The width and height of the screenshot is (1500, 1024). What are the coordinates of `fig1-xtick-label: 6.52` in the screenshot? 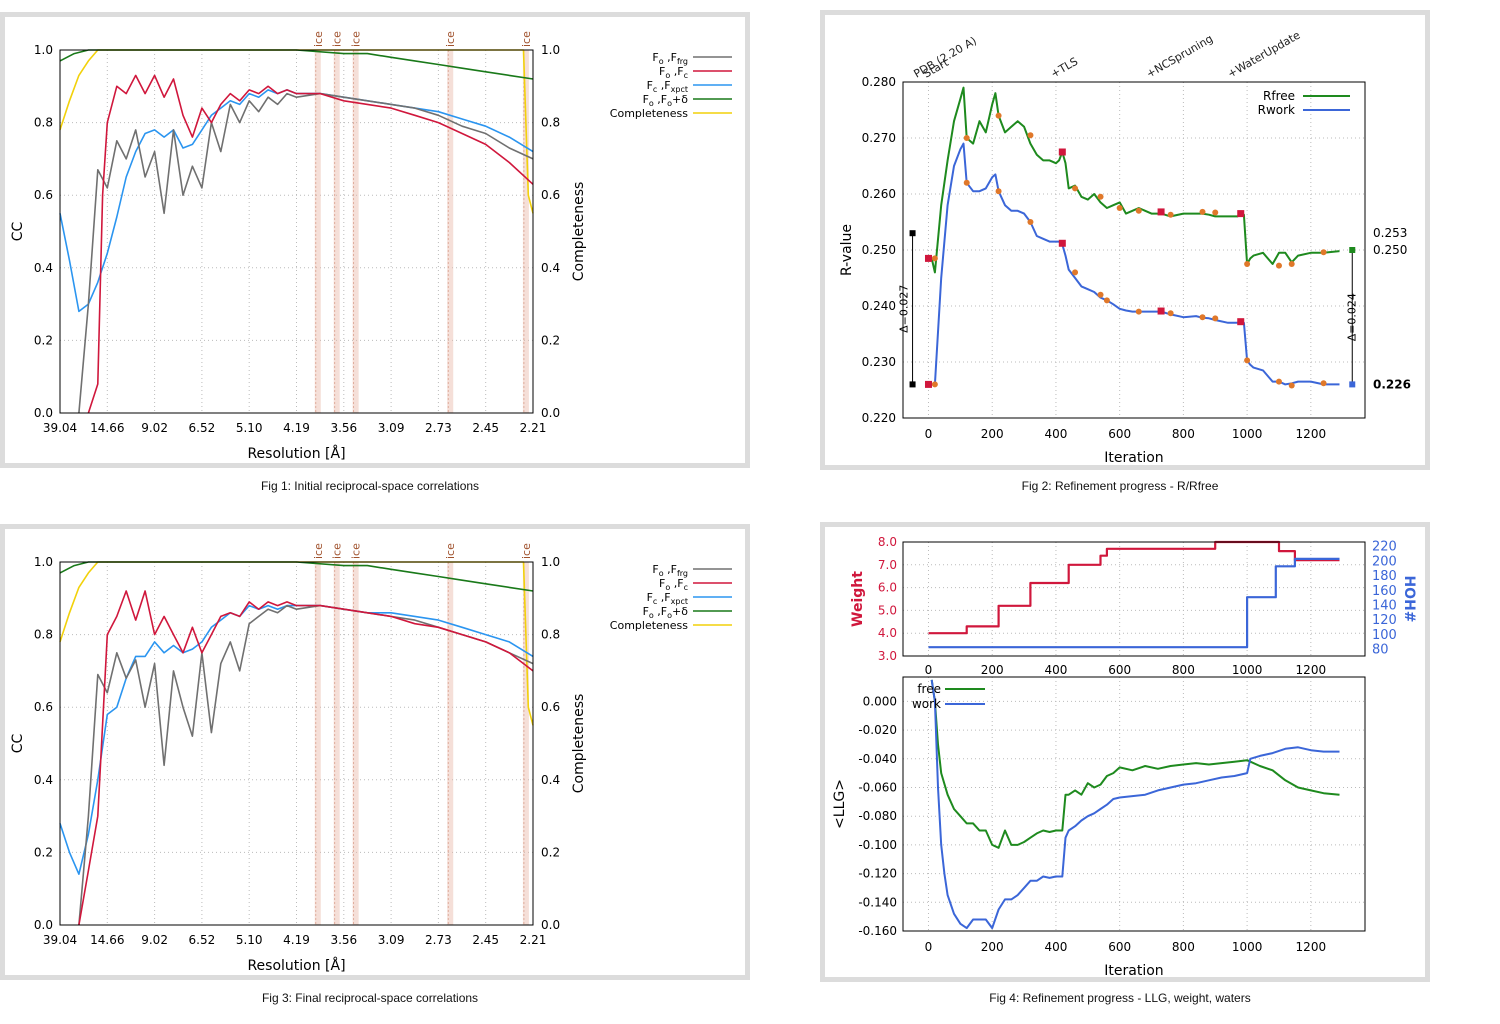 It's located at (202, 428).